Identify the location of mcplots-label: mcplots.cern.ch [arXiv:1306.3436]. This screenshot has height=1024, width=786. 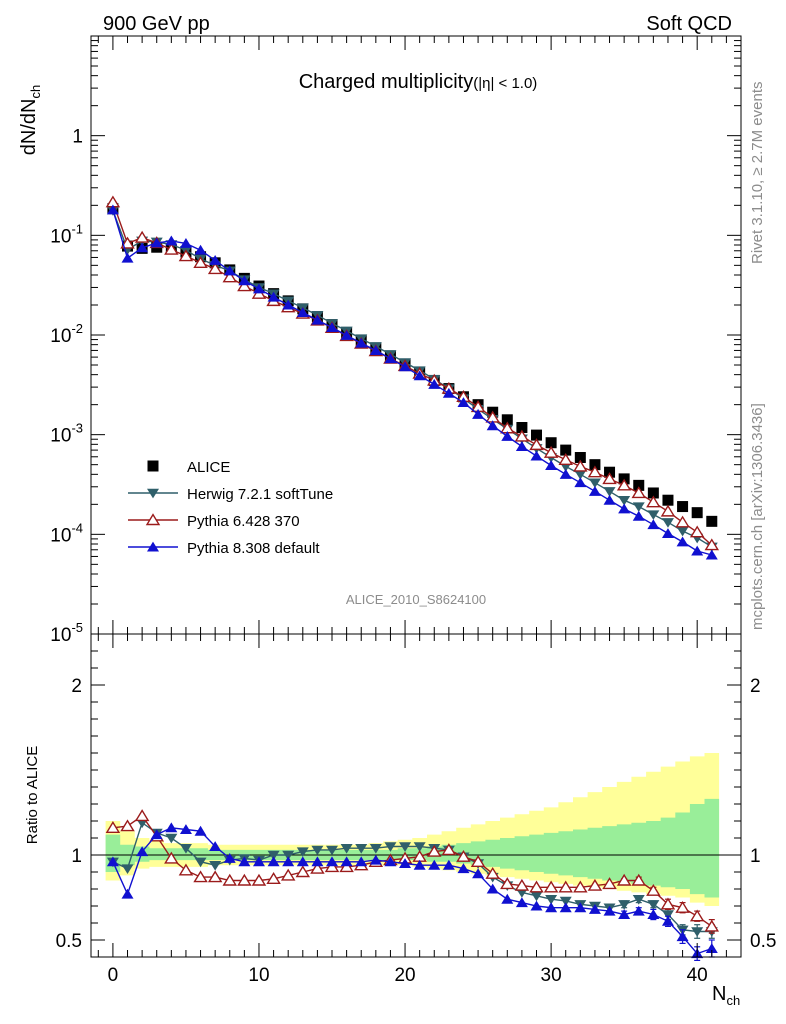
(757, 516).